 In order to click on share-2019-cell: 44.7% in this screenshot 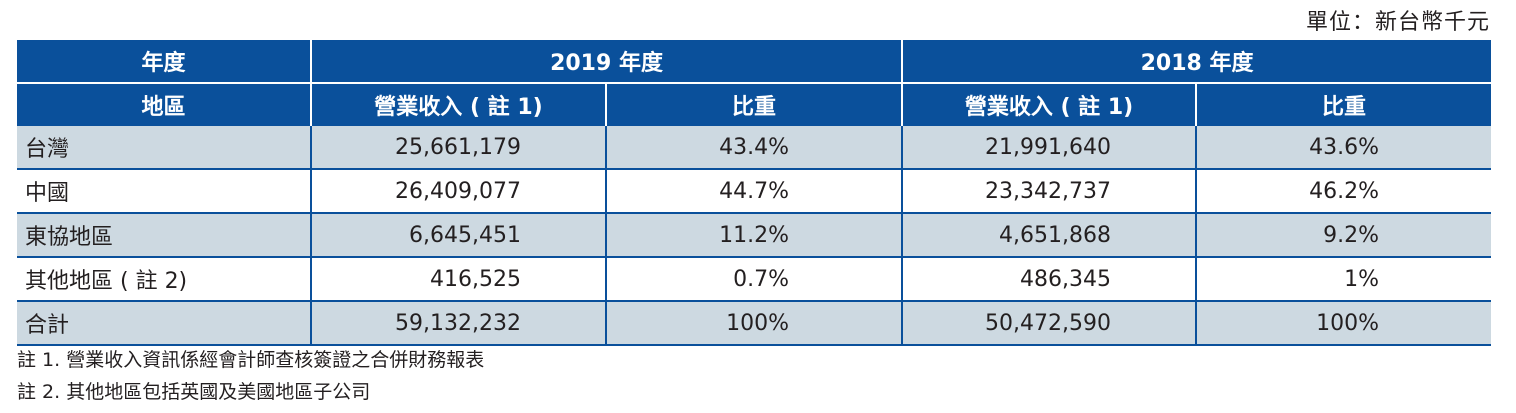, I will do `click(753, 191)`.